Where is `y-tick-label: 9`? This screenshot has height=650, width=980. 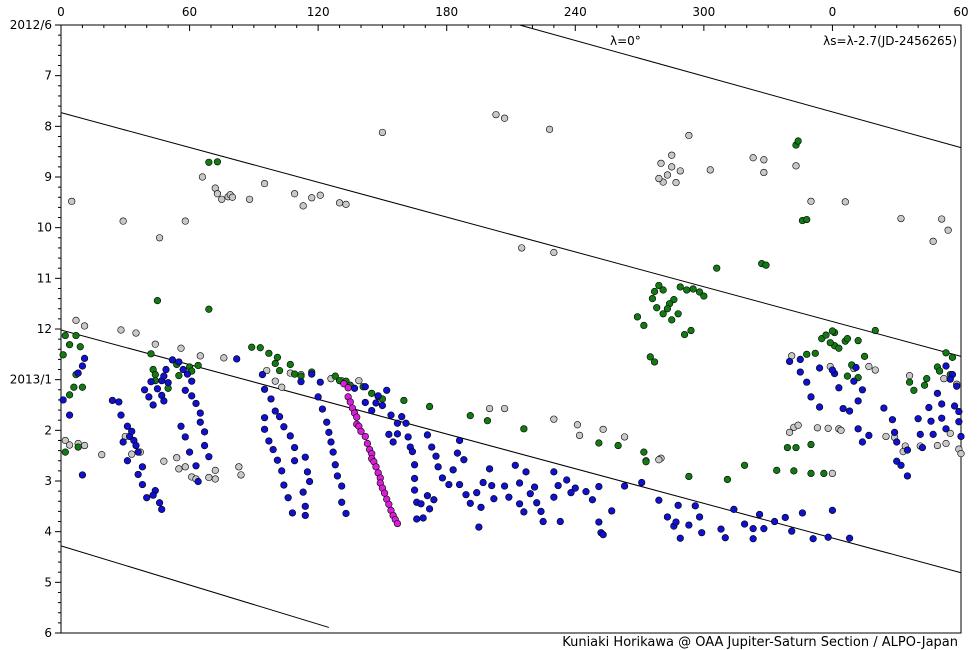
y-tick-label: 9 is located at coordinates (48, 177).